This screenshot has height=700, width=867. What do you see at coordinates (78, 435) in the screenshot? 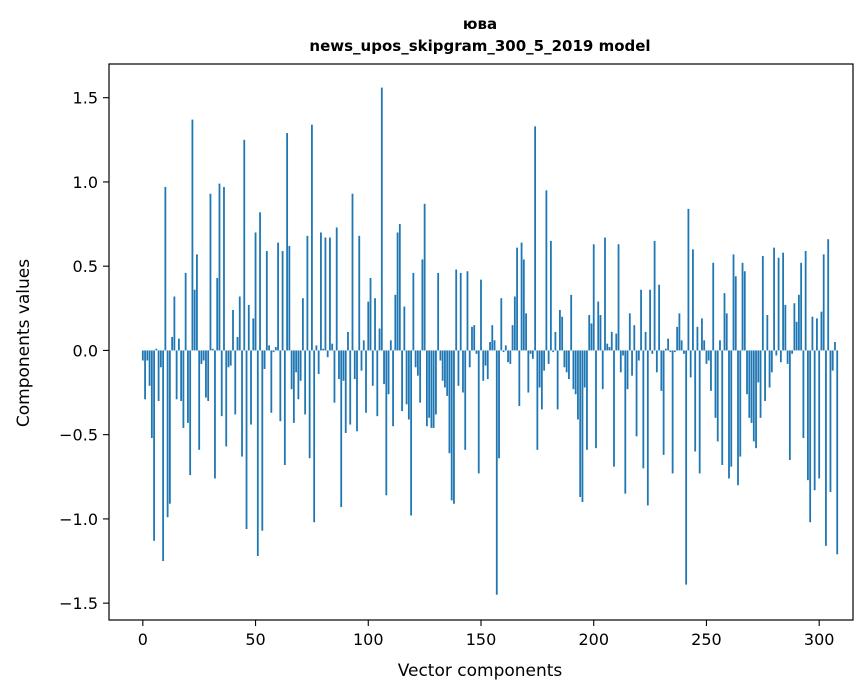
I see `y-tick-label: −0.5` at bounding box center [78, 435].